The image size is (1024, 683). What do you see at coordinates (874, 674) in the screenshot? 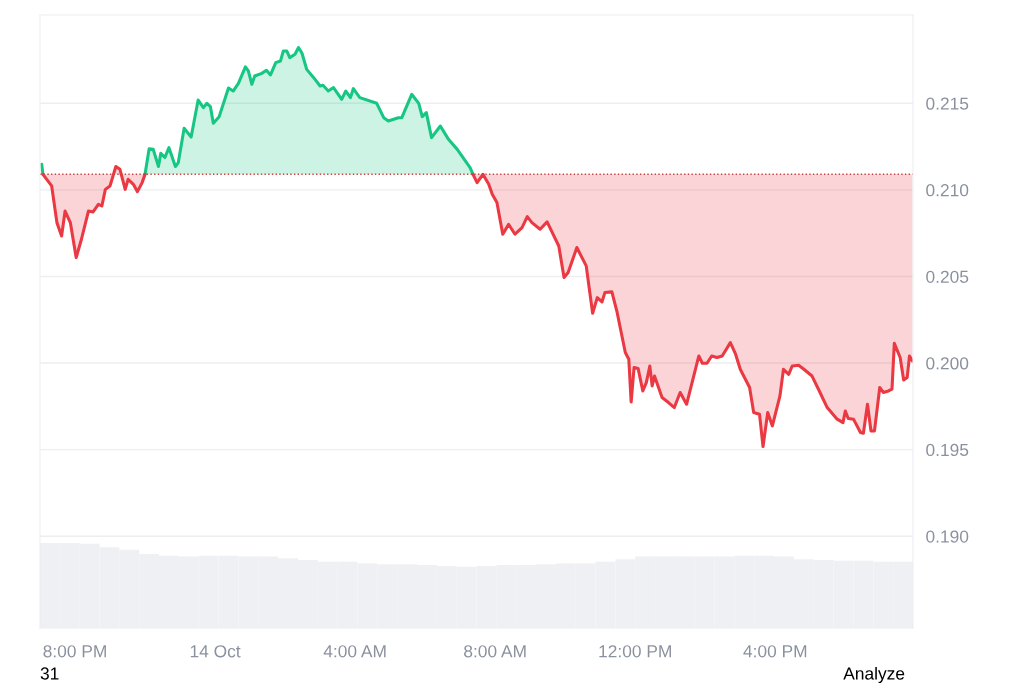
I see `text: Analyze` at bounding box center [874, 674].